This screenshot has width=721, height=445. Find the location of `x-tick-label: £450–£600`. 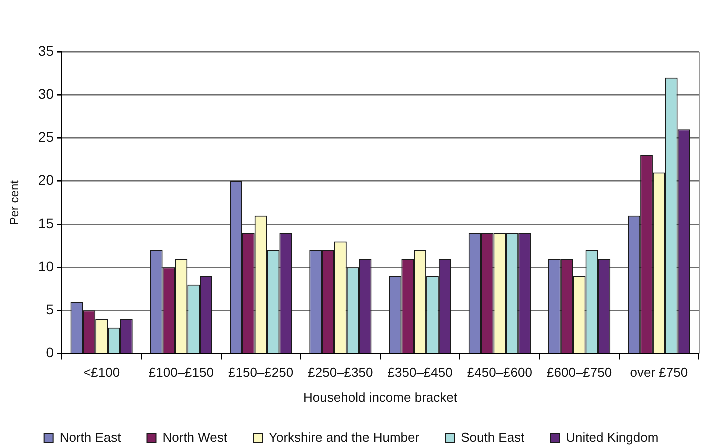

x-tick-label: £450–£600 is located at coordinates (499, 372).